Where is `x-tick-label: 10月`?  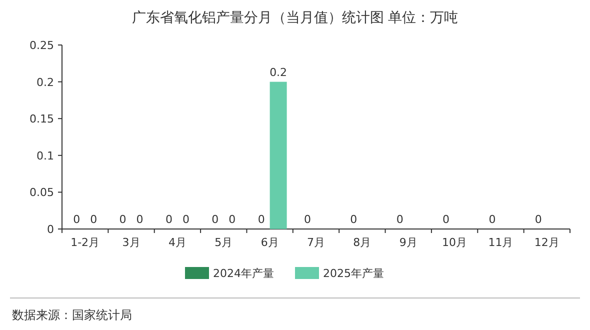
x-tick-label: 10月 is located at coordinates (455, 242).